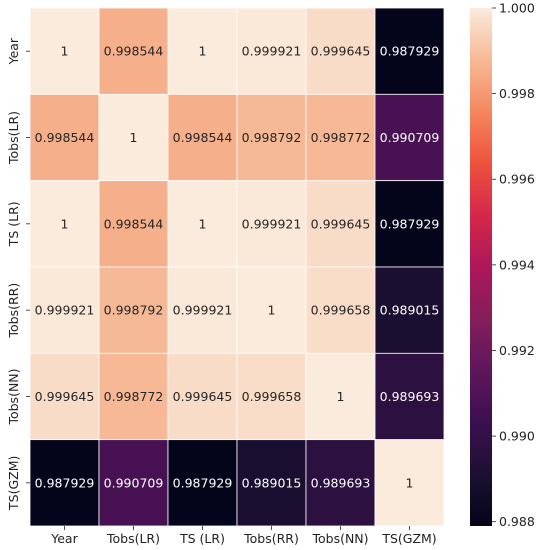 The width and height of the screenshot is (545, 550). I want to click on y-tick-label: TS (LR), so click(13, 224).